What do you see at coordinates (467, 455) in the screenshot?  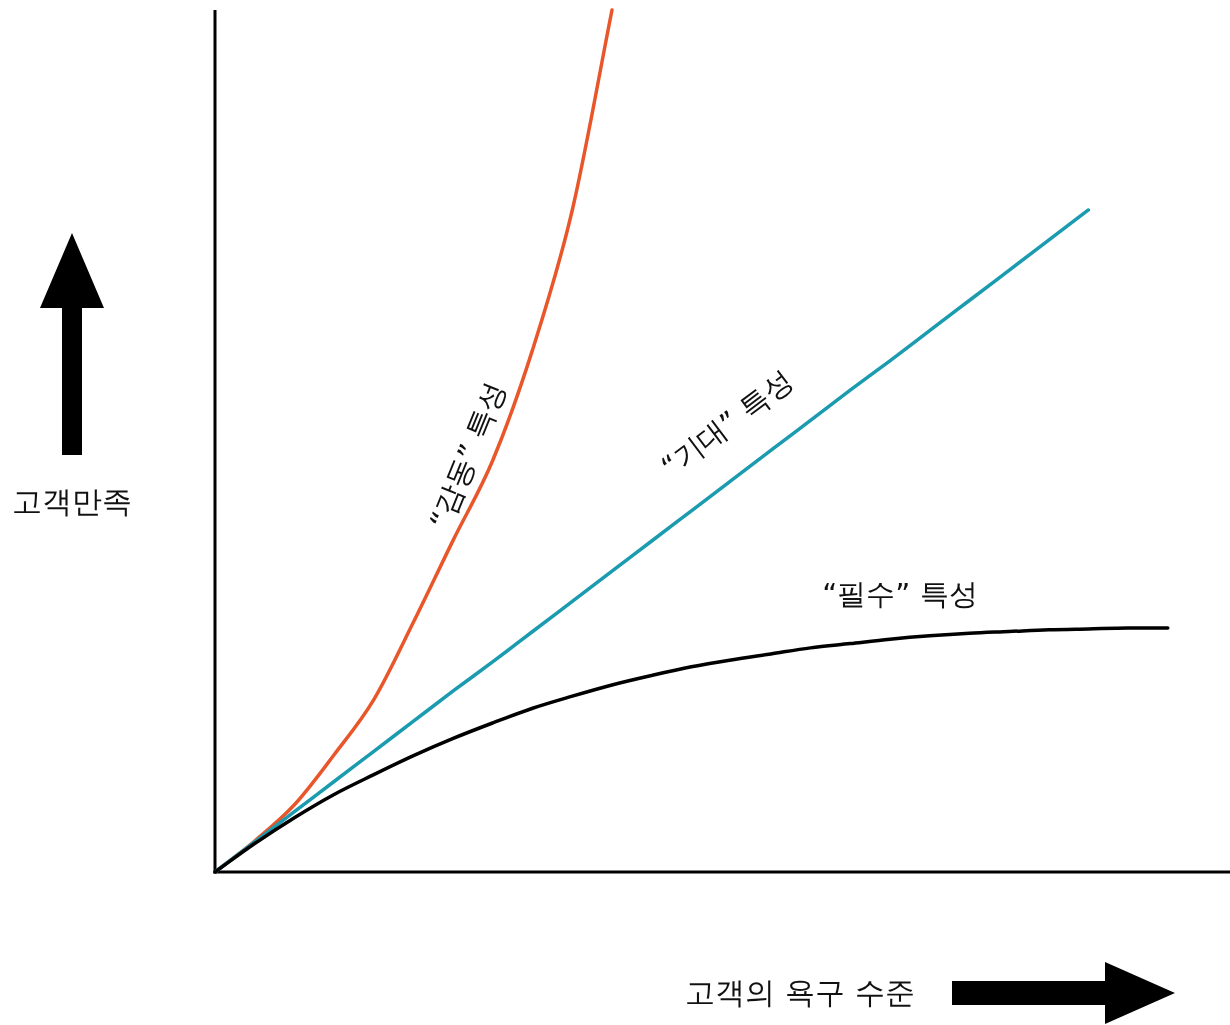 I see `text: “감동” 특성` at bounding box center [467, 455].